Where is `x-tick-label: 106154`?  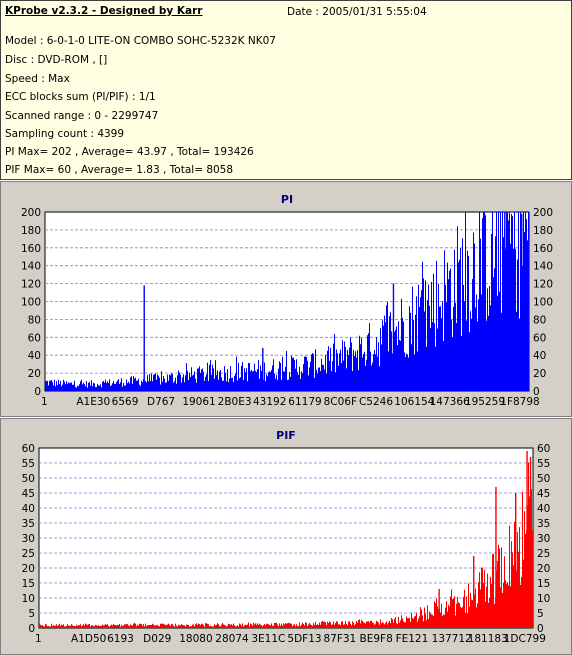 x-tick-label: 106154 is located at coordinates (414, 402).